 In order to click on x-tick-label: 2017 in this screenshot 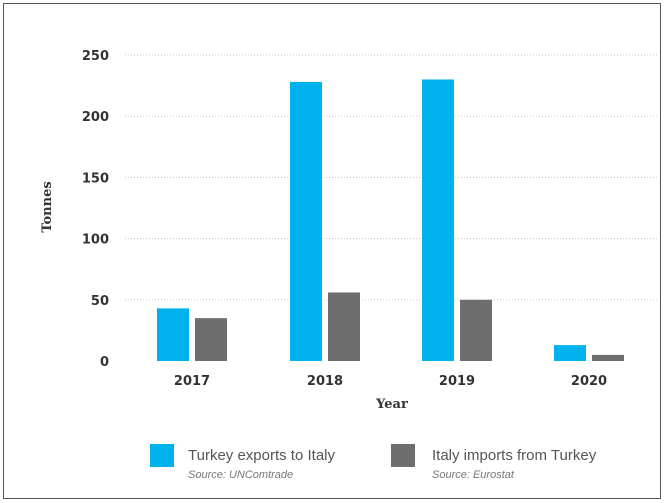, I will do `click(192, 381)`.